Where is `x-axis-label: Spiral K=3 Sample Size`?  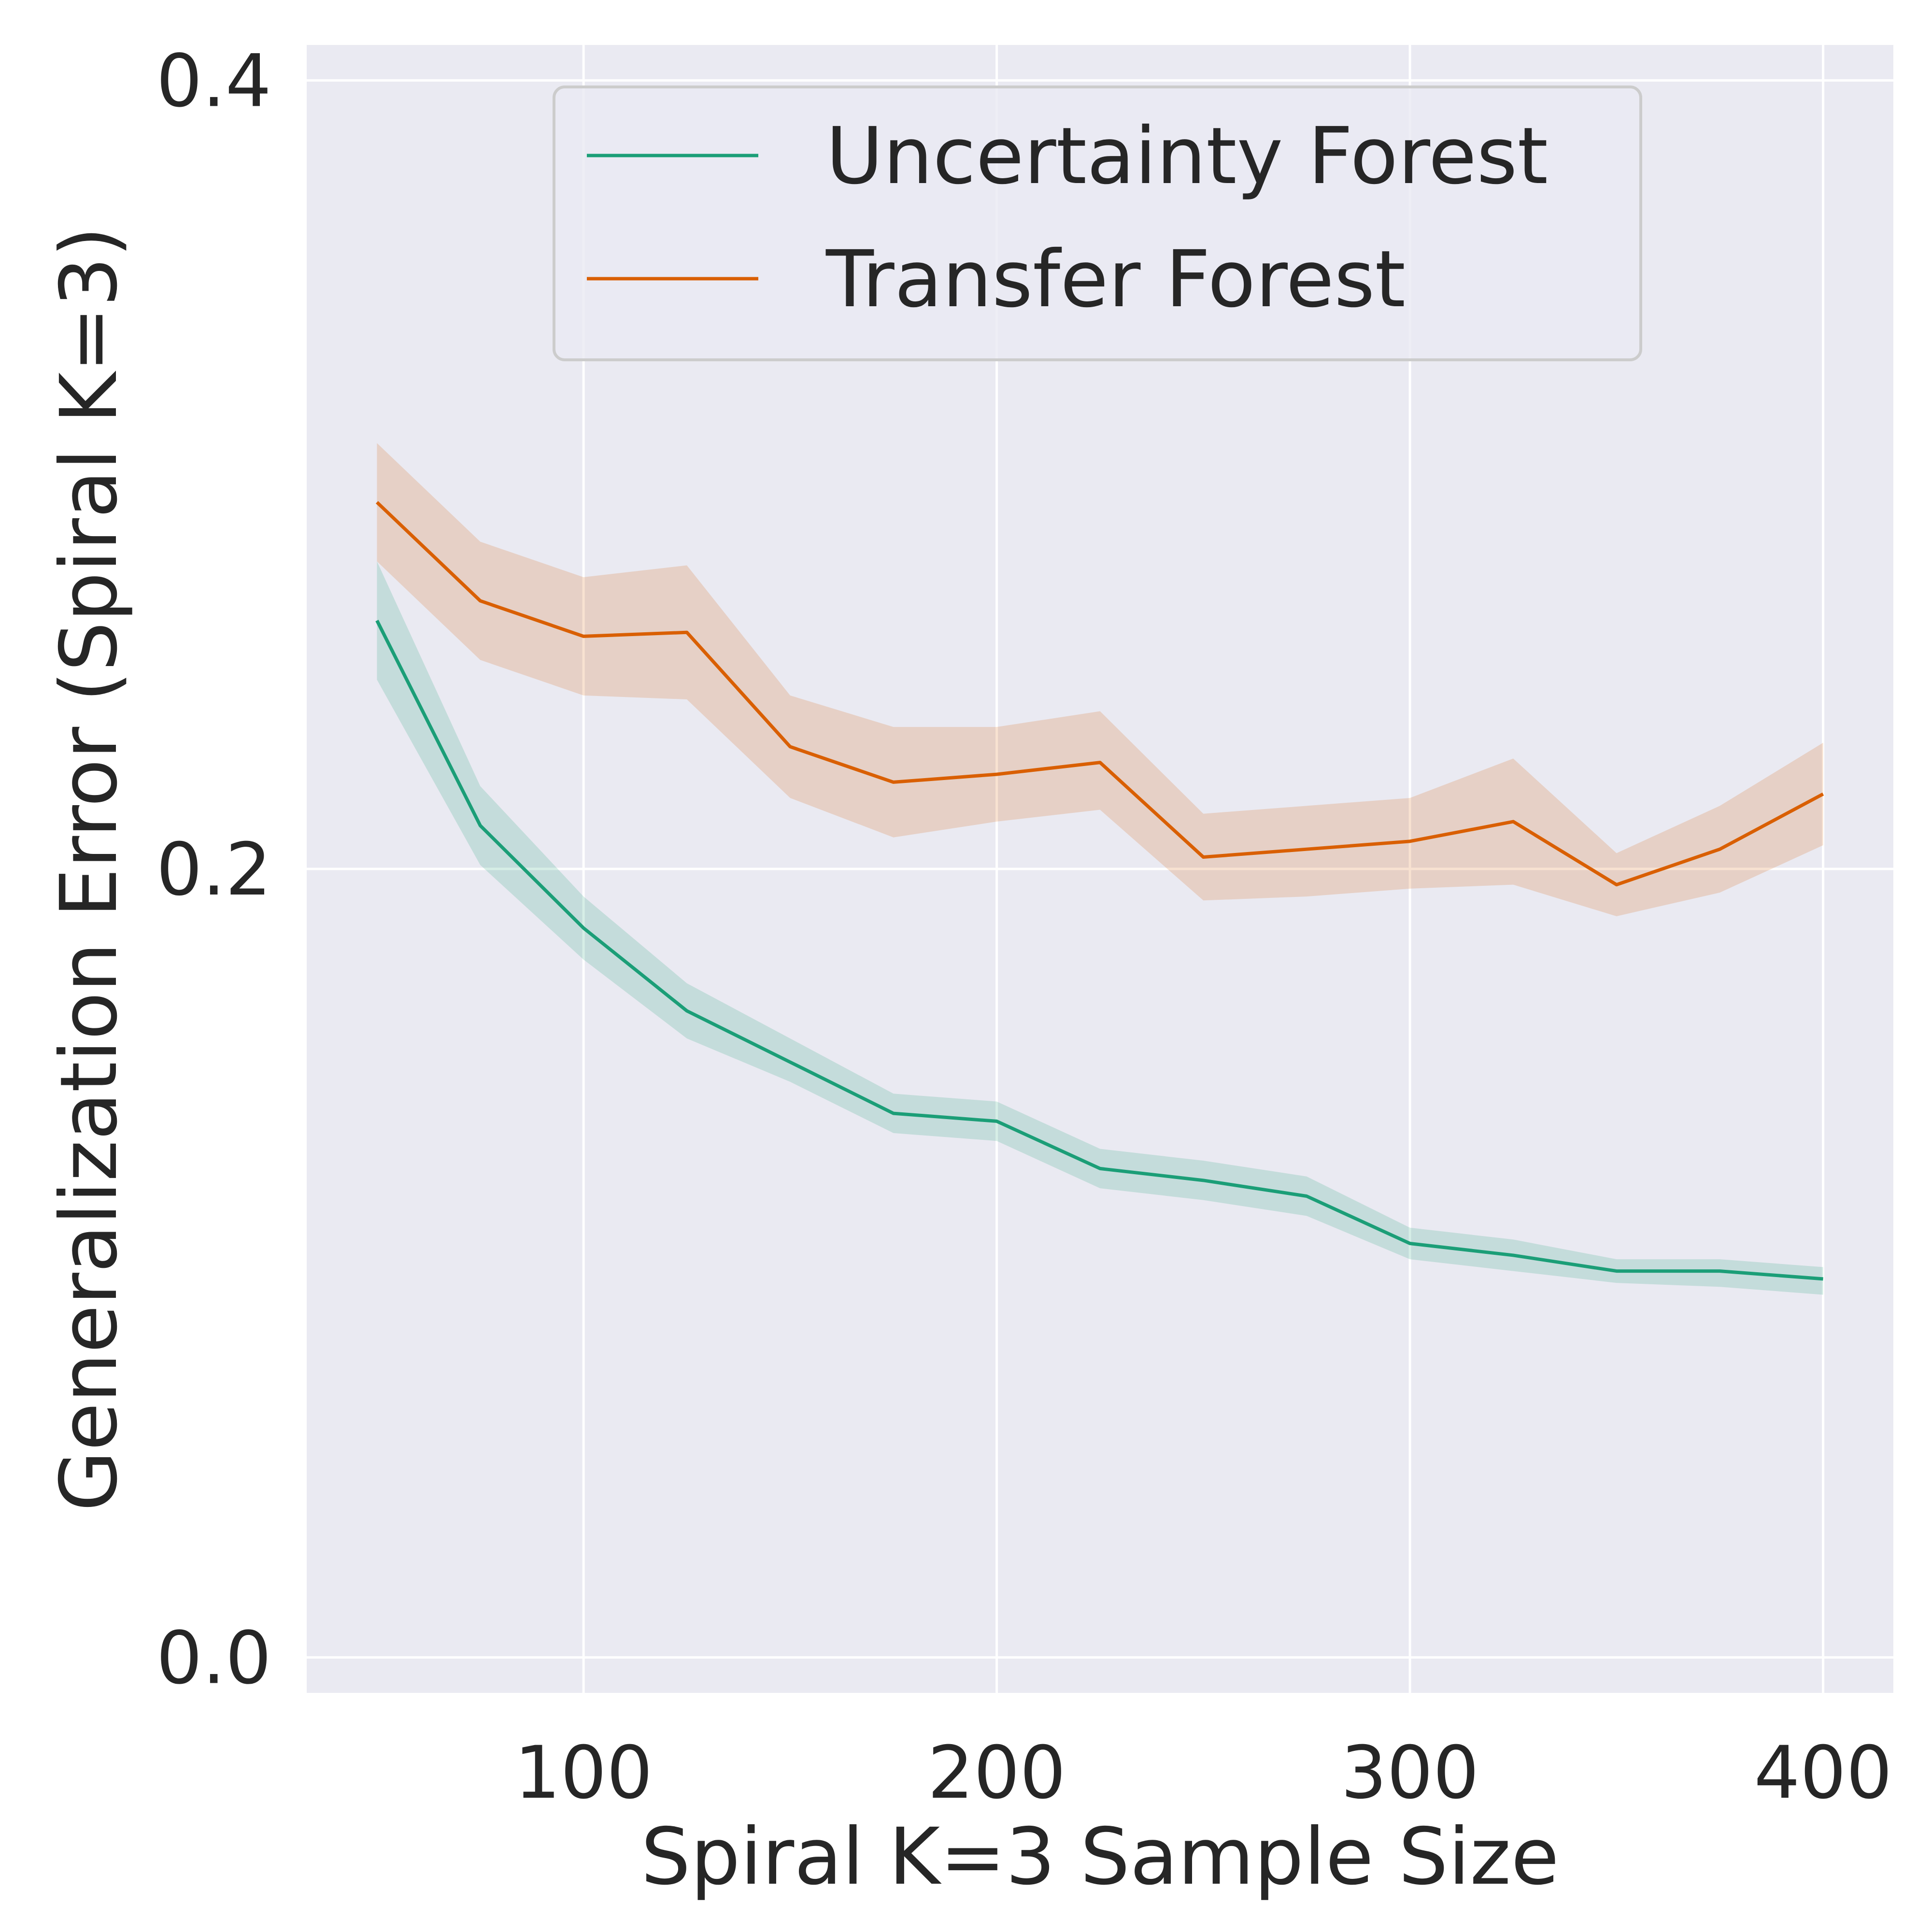 x-axis-label: Spiral K=3 Sample Size is located at coordinates (1100, 1857).